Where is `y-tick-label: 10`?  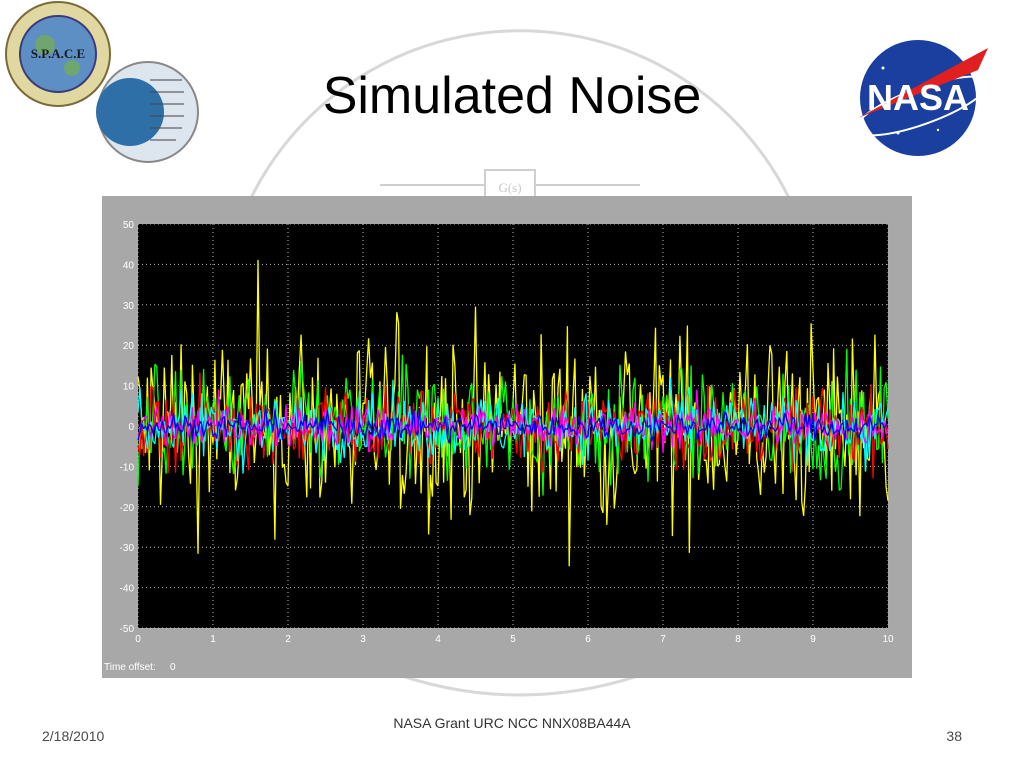 y-tick-label: 10 is located at coordinates (129, 387).